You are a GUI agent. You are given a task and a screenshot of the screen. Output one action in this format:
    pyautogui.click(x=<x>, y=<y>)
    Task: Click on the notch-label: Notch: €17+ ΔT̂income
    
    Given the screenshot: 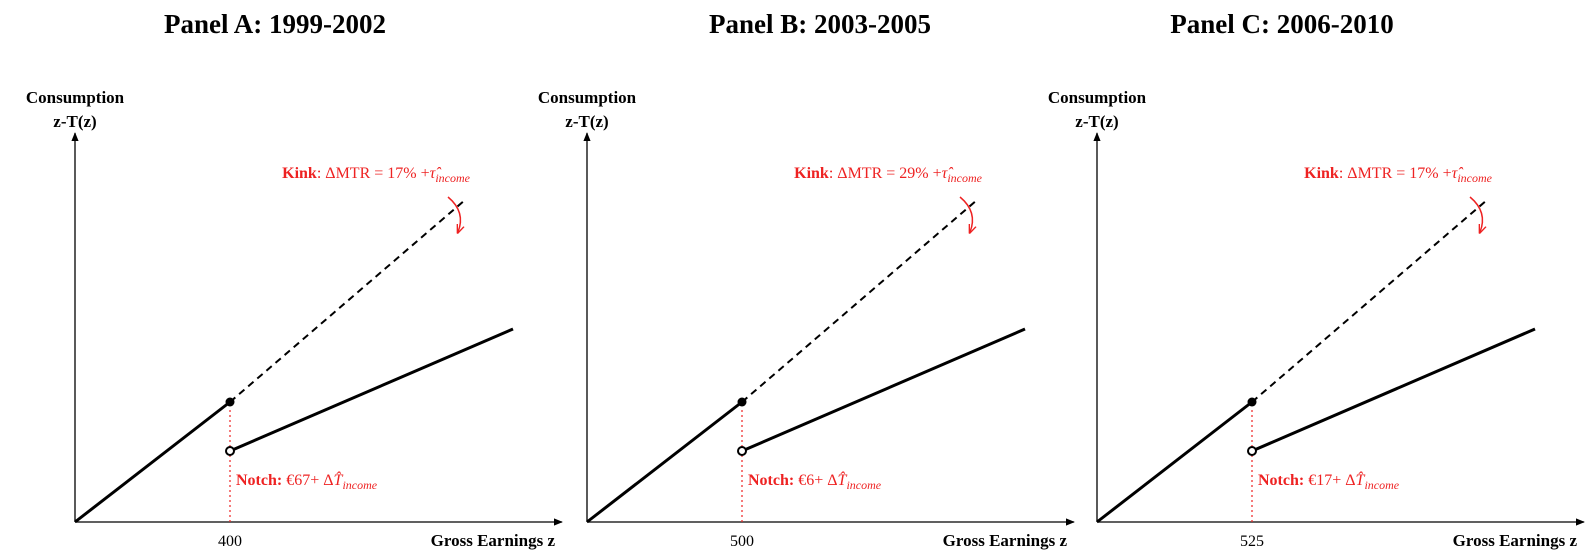 What is the action you would take?
    pyautogui.click(x=1329, y=481)
    